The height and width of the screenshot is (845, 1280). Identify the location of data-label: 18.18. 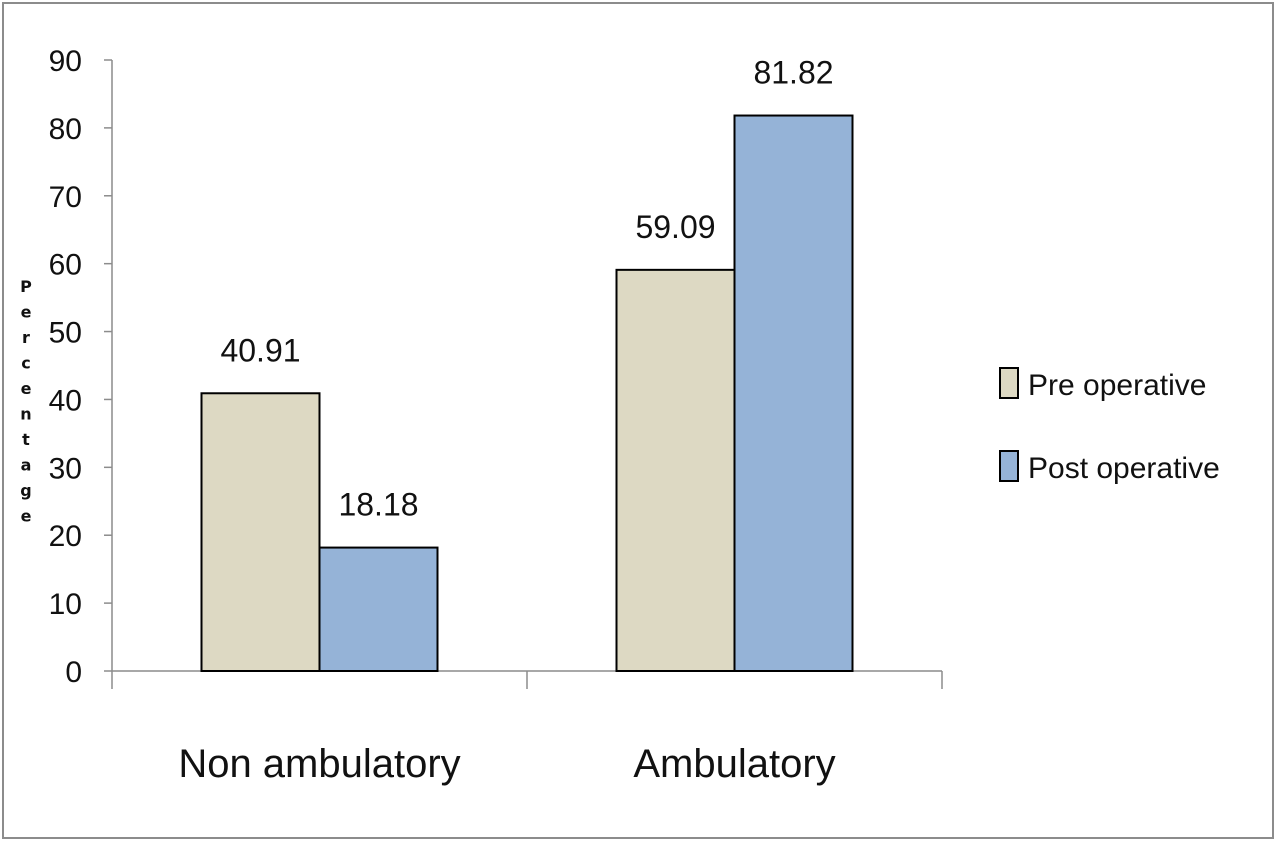
(378, 505).